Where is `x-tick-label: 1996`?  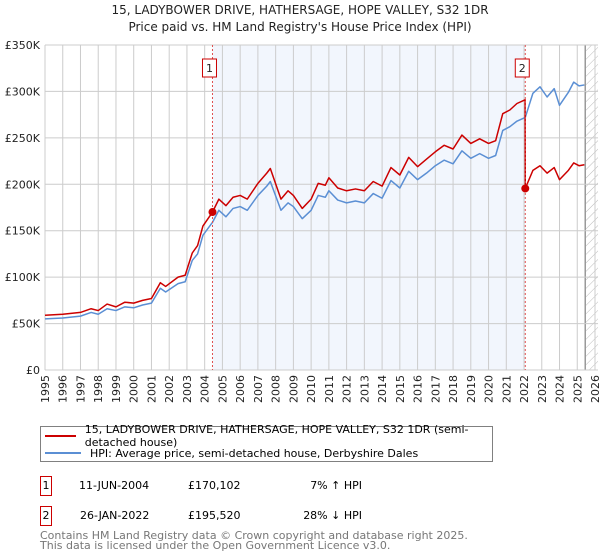 x-tick-label: 1996 is located at coordinates (63, 389).